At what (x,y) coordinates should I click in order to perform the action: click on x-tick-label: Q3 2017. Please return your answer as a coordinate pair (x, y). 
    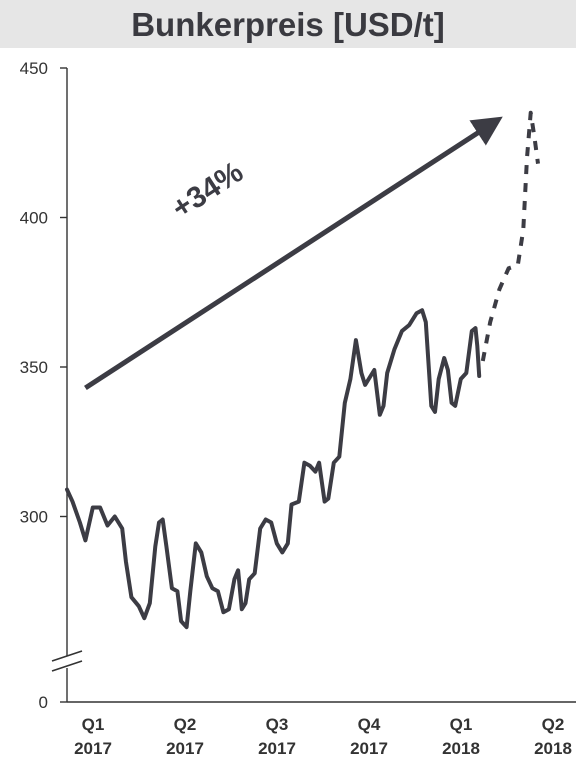
    Looking at the image, I should click on (277, 736).